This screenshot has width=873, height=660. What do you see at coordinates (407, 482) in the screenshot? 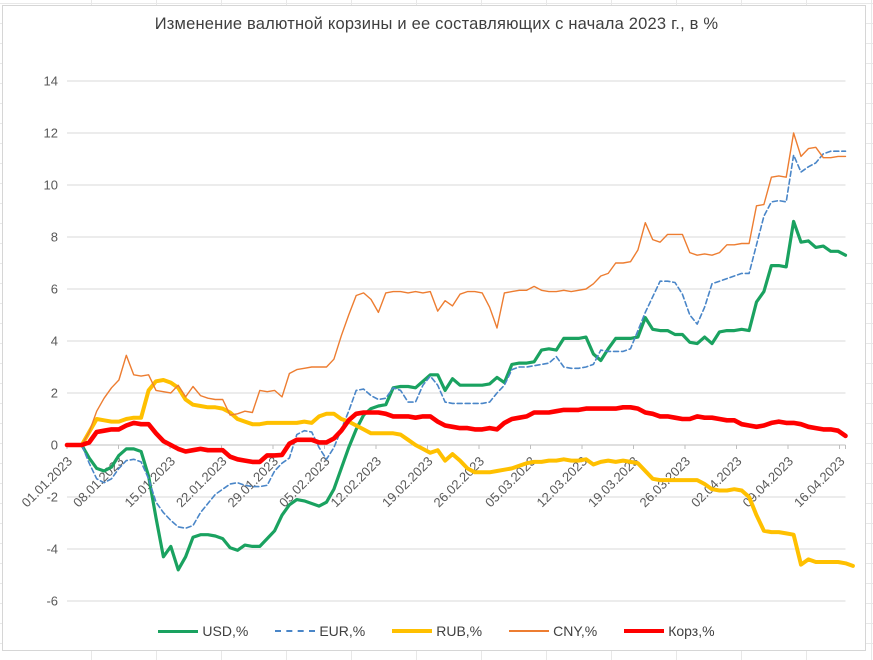
I see `x-tick-label: 19.02.2023` at bounding box center [407, 482].